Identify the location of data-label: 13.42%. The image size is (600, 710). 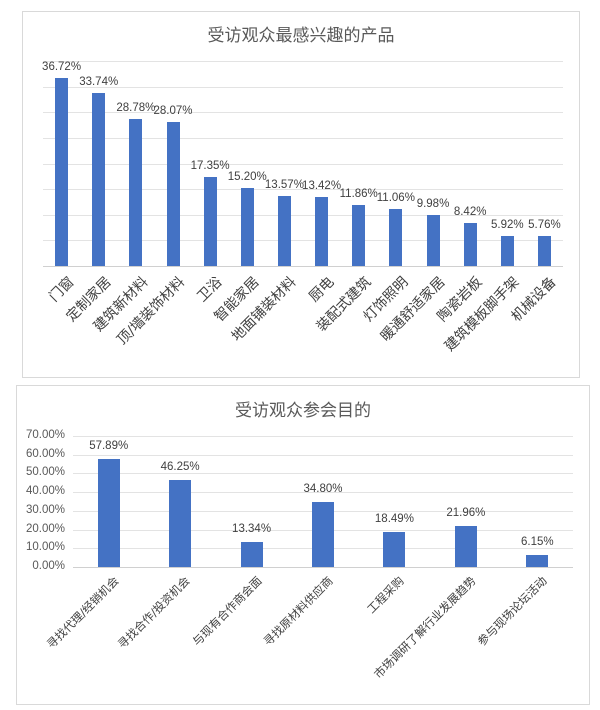
(322, 186).